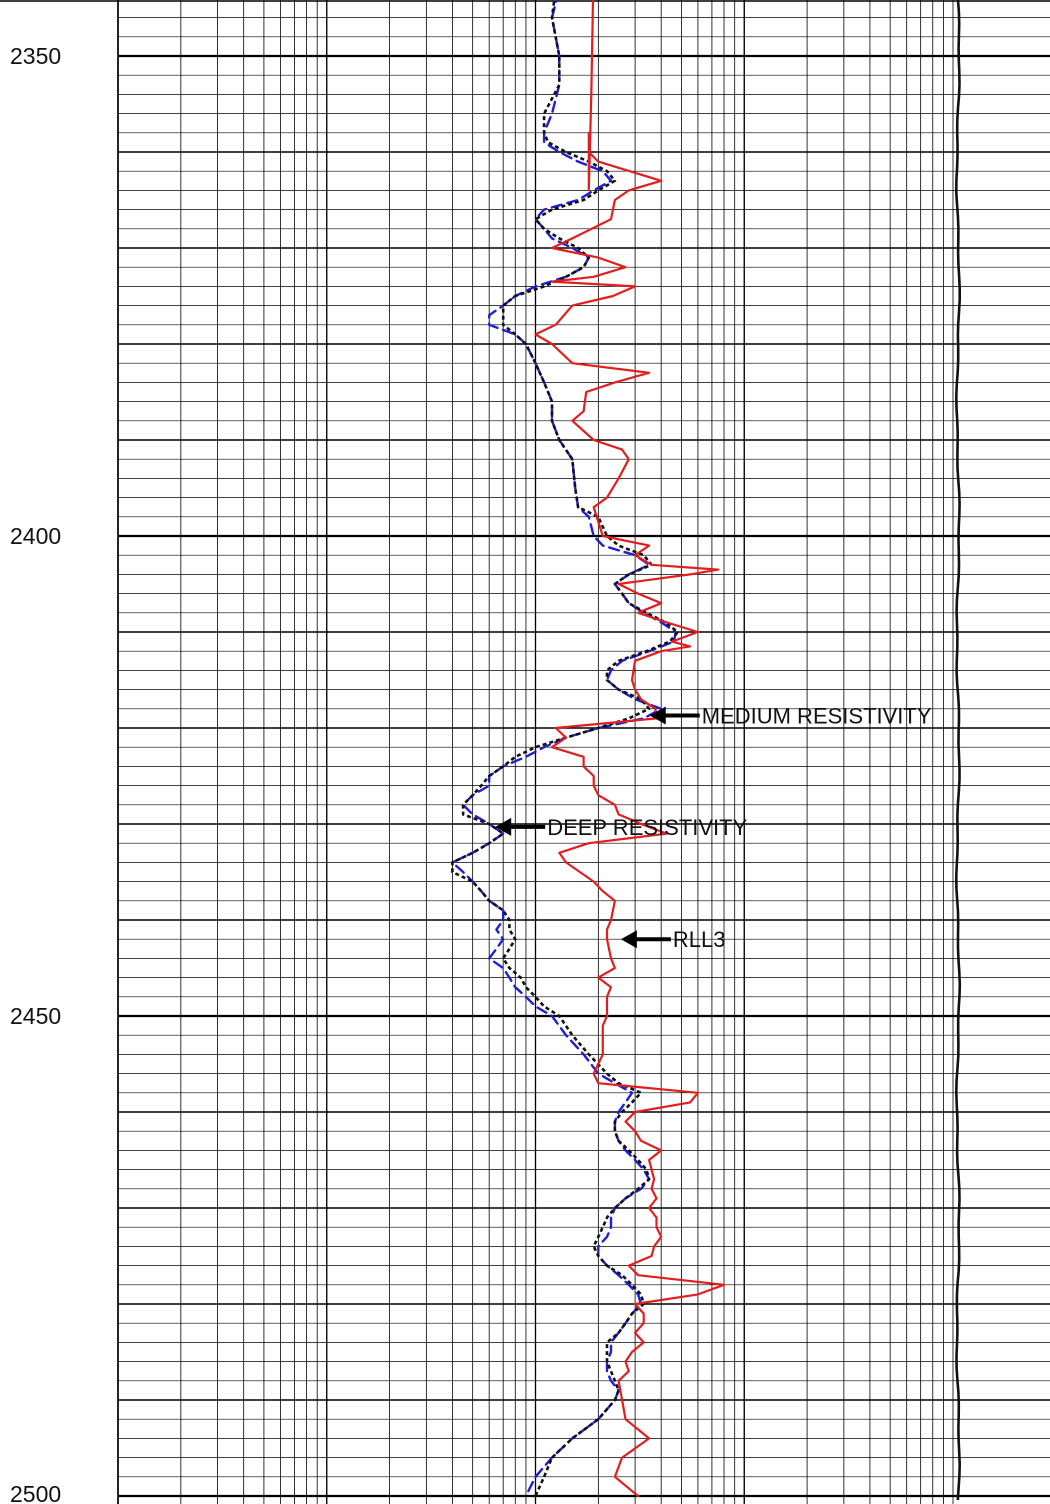  Describe the element at coordinates (35, 1016) in the screenshot. I see `depth-tick-label: 2450` at that location.